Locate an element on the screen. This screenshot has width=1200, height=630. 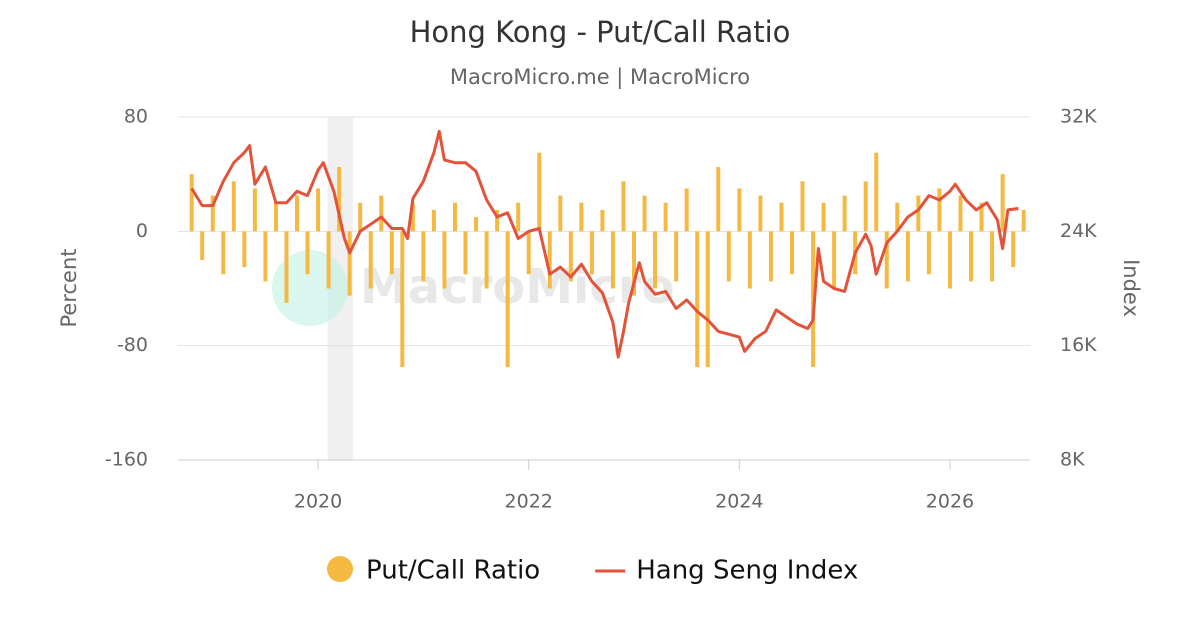
y-axis-label: Percent is located at coordinates (69, 287).